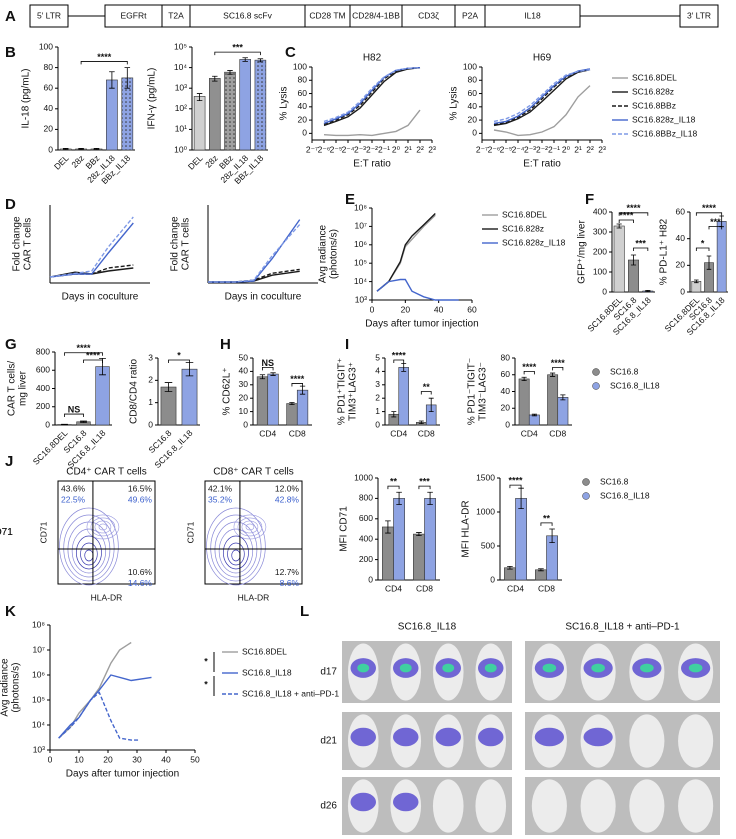 This screenshot has width=736, height=839. I want to click on x-tick-label: 28z, so click(77, 161).